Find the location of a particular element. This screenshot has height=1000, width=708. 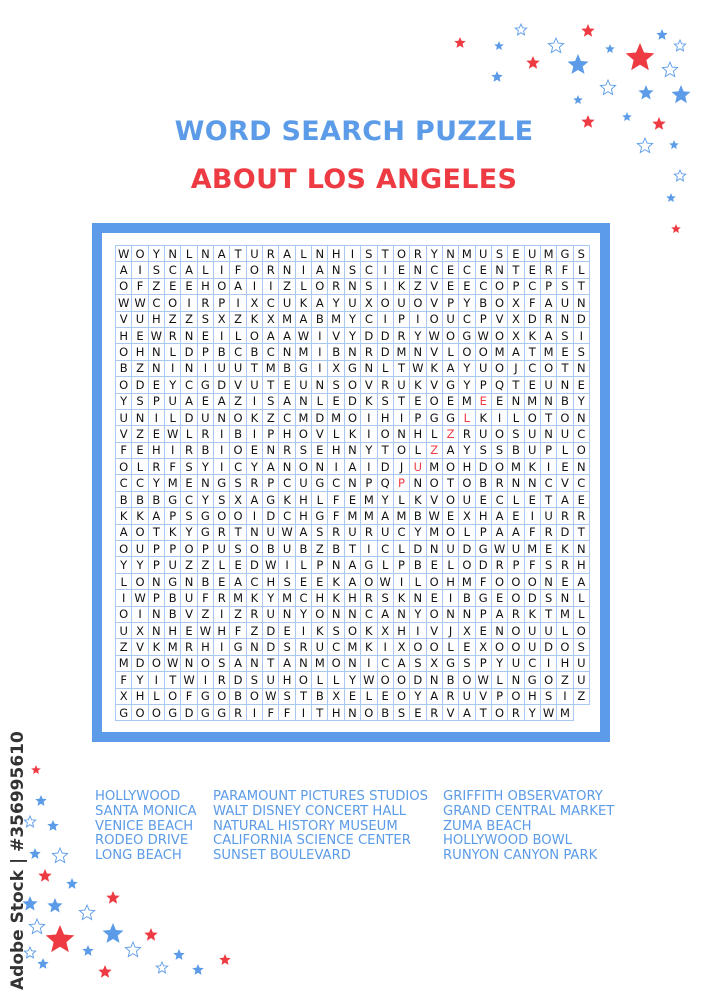

word-item: RUNYON CANYON PARK is located at coordinates (520, 856).